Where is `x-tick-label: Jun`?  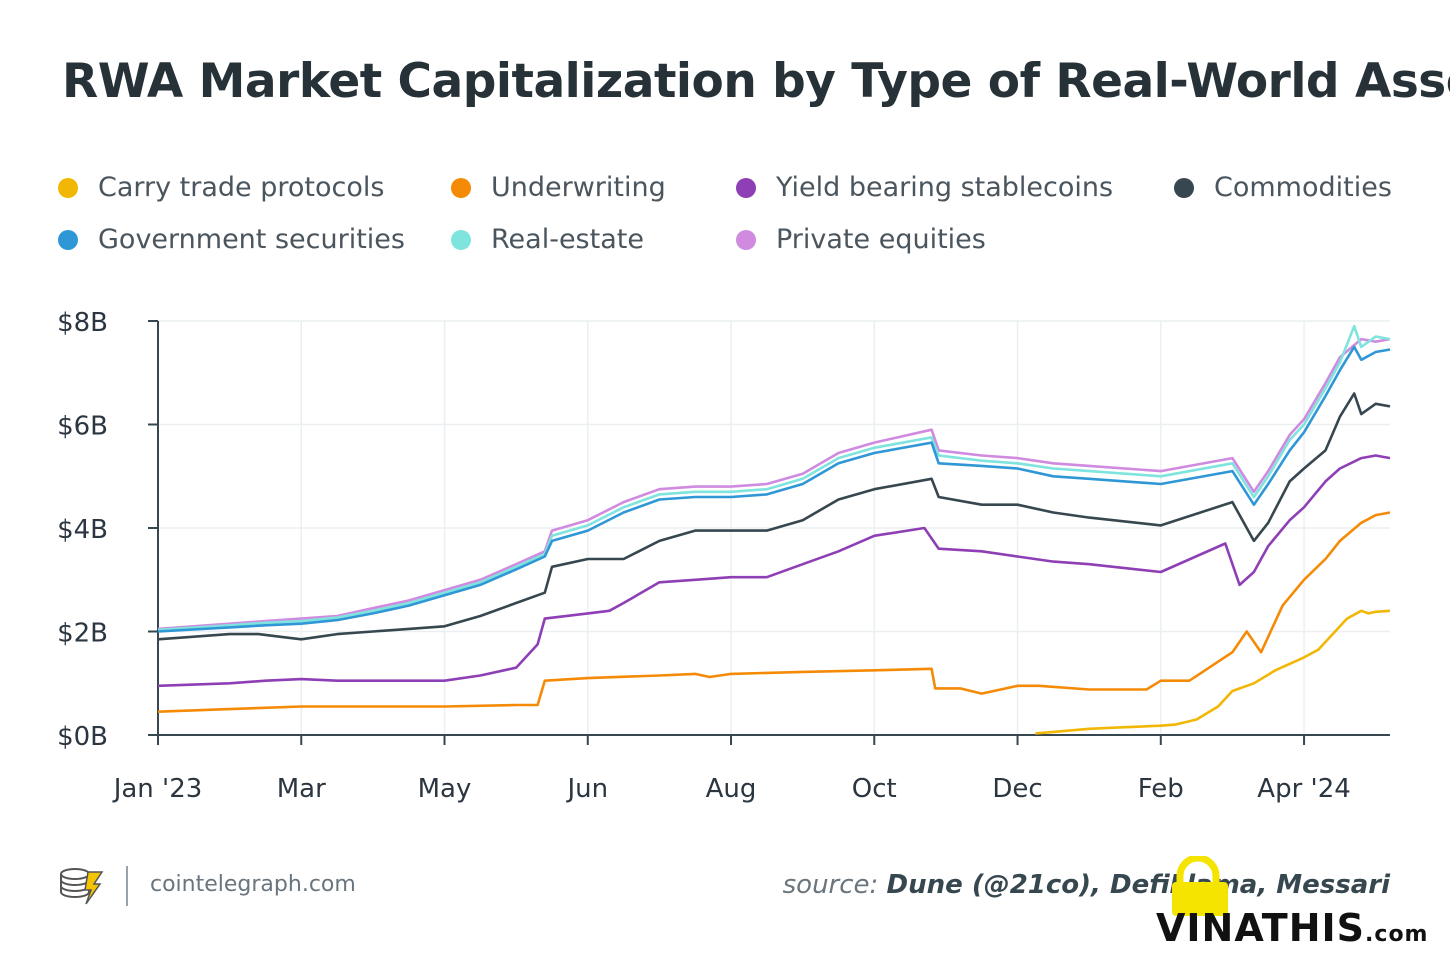
x-tick-label: Jun is located at coordinates (586, 789).